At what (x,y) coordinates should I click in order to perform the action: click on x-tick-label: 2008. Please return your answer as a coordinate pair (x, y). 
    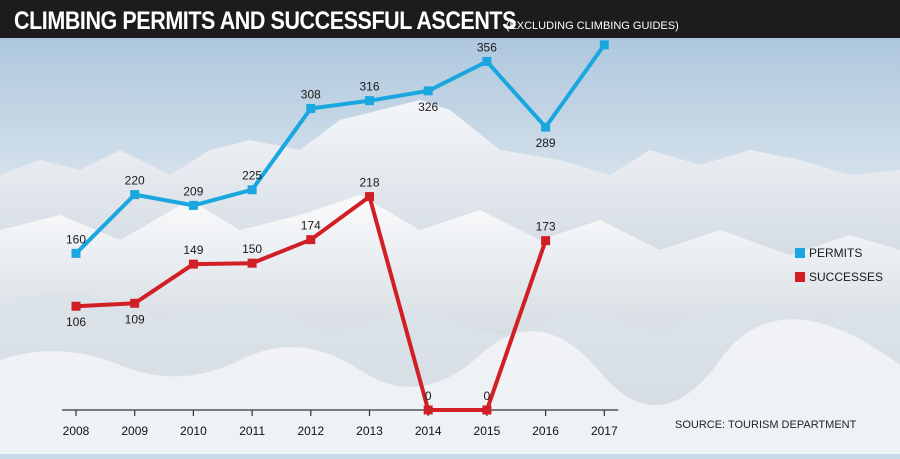
    Looking at the image, I should click on (76, 431).